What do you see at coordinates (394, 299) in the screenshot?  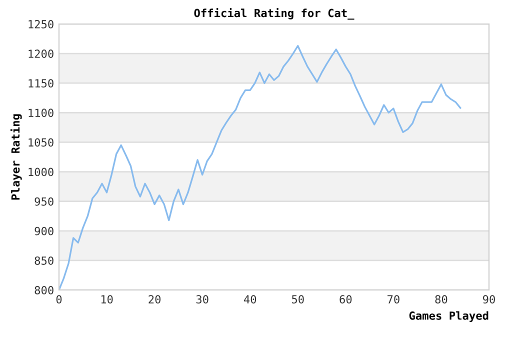 I see `x-tick-label: 70` at bounding box center [394, 299].